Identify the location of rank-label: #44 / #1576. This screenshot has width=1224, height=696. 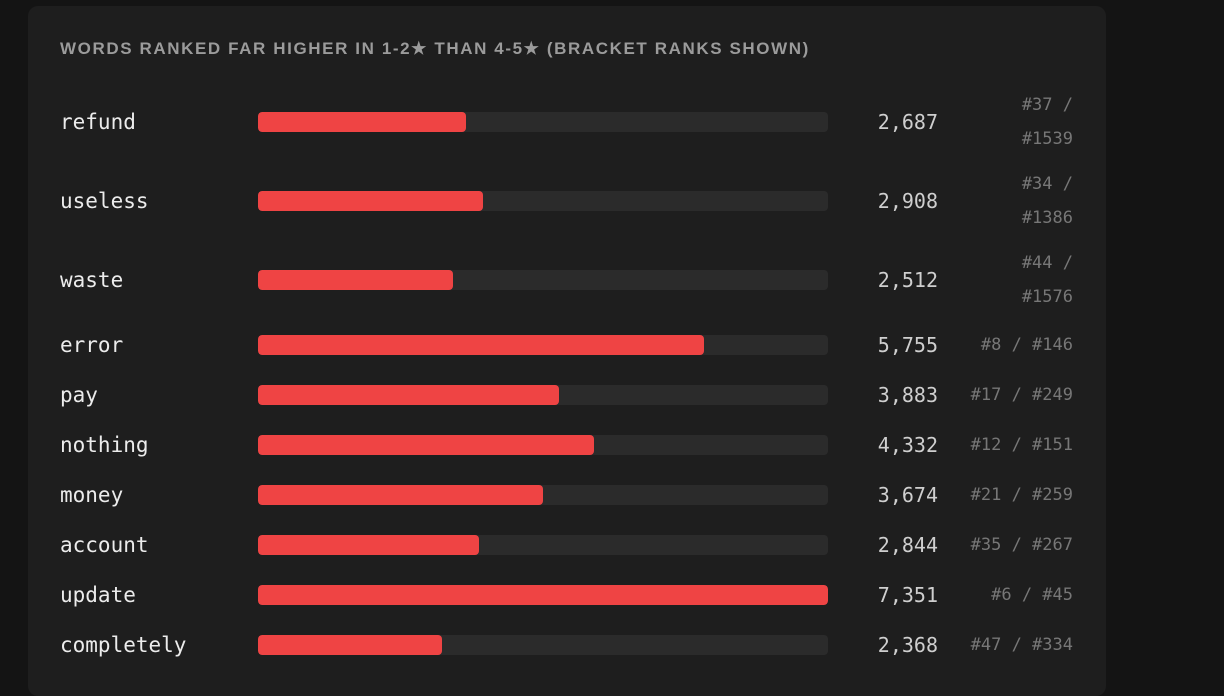
(1047, 280).